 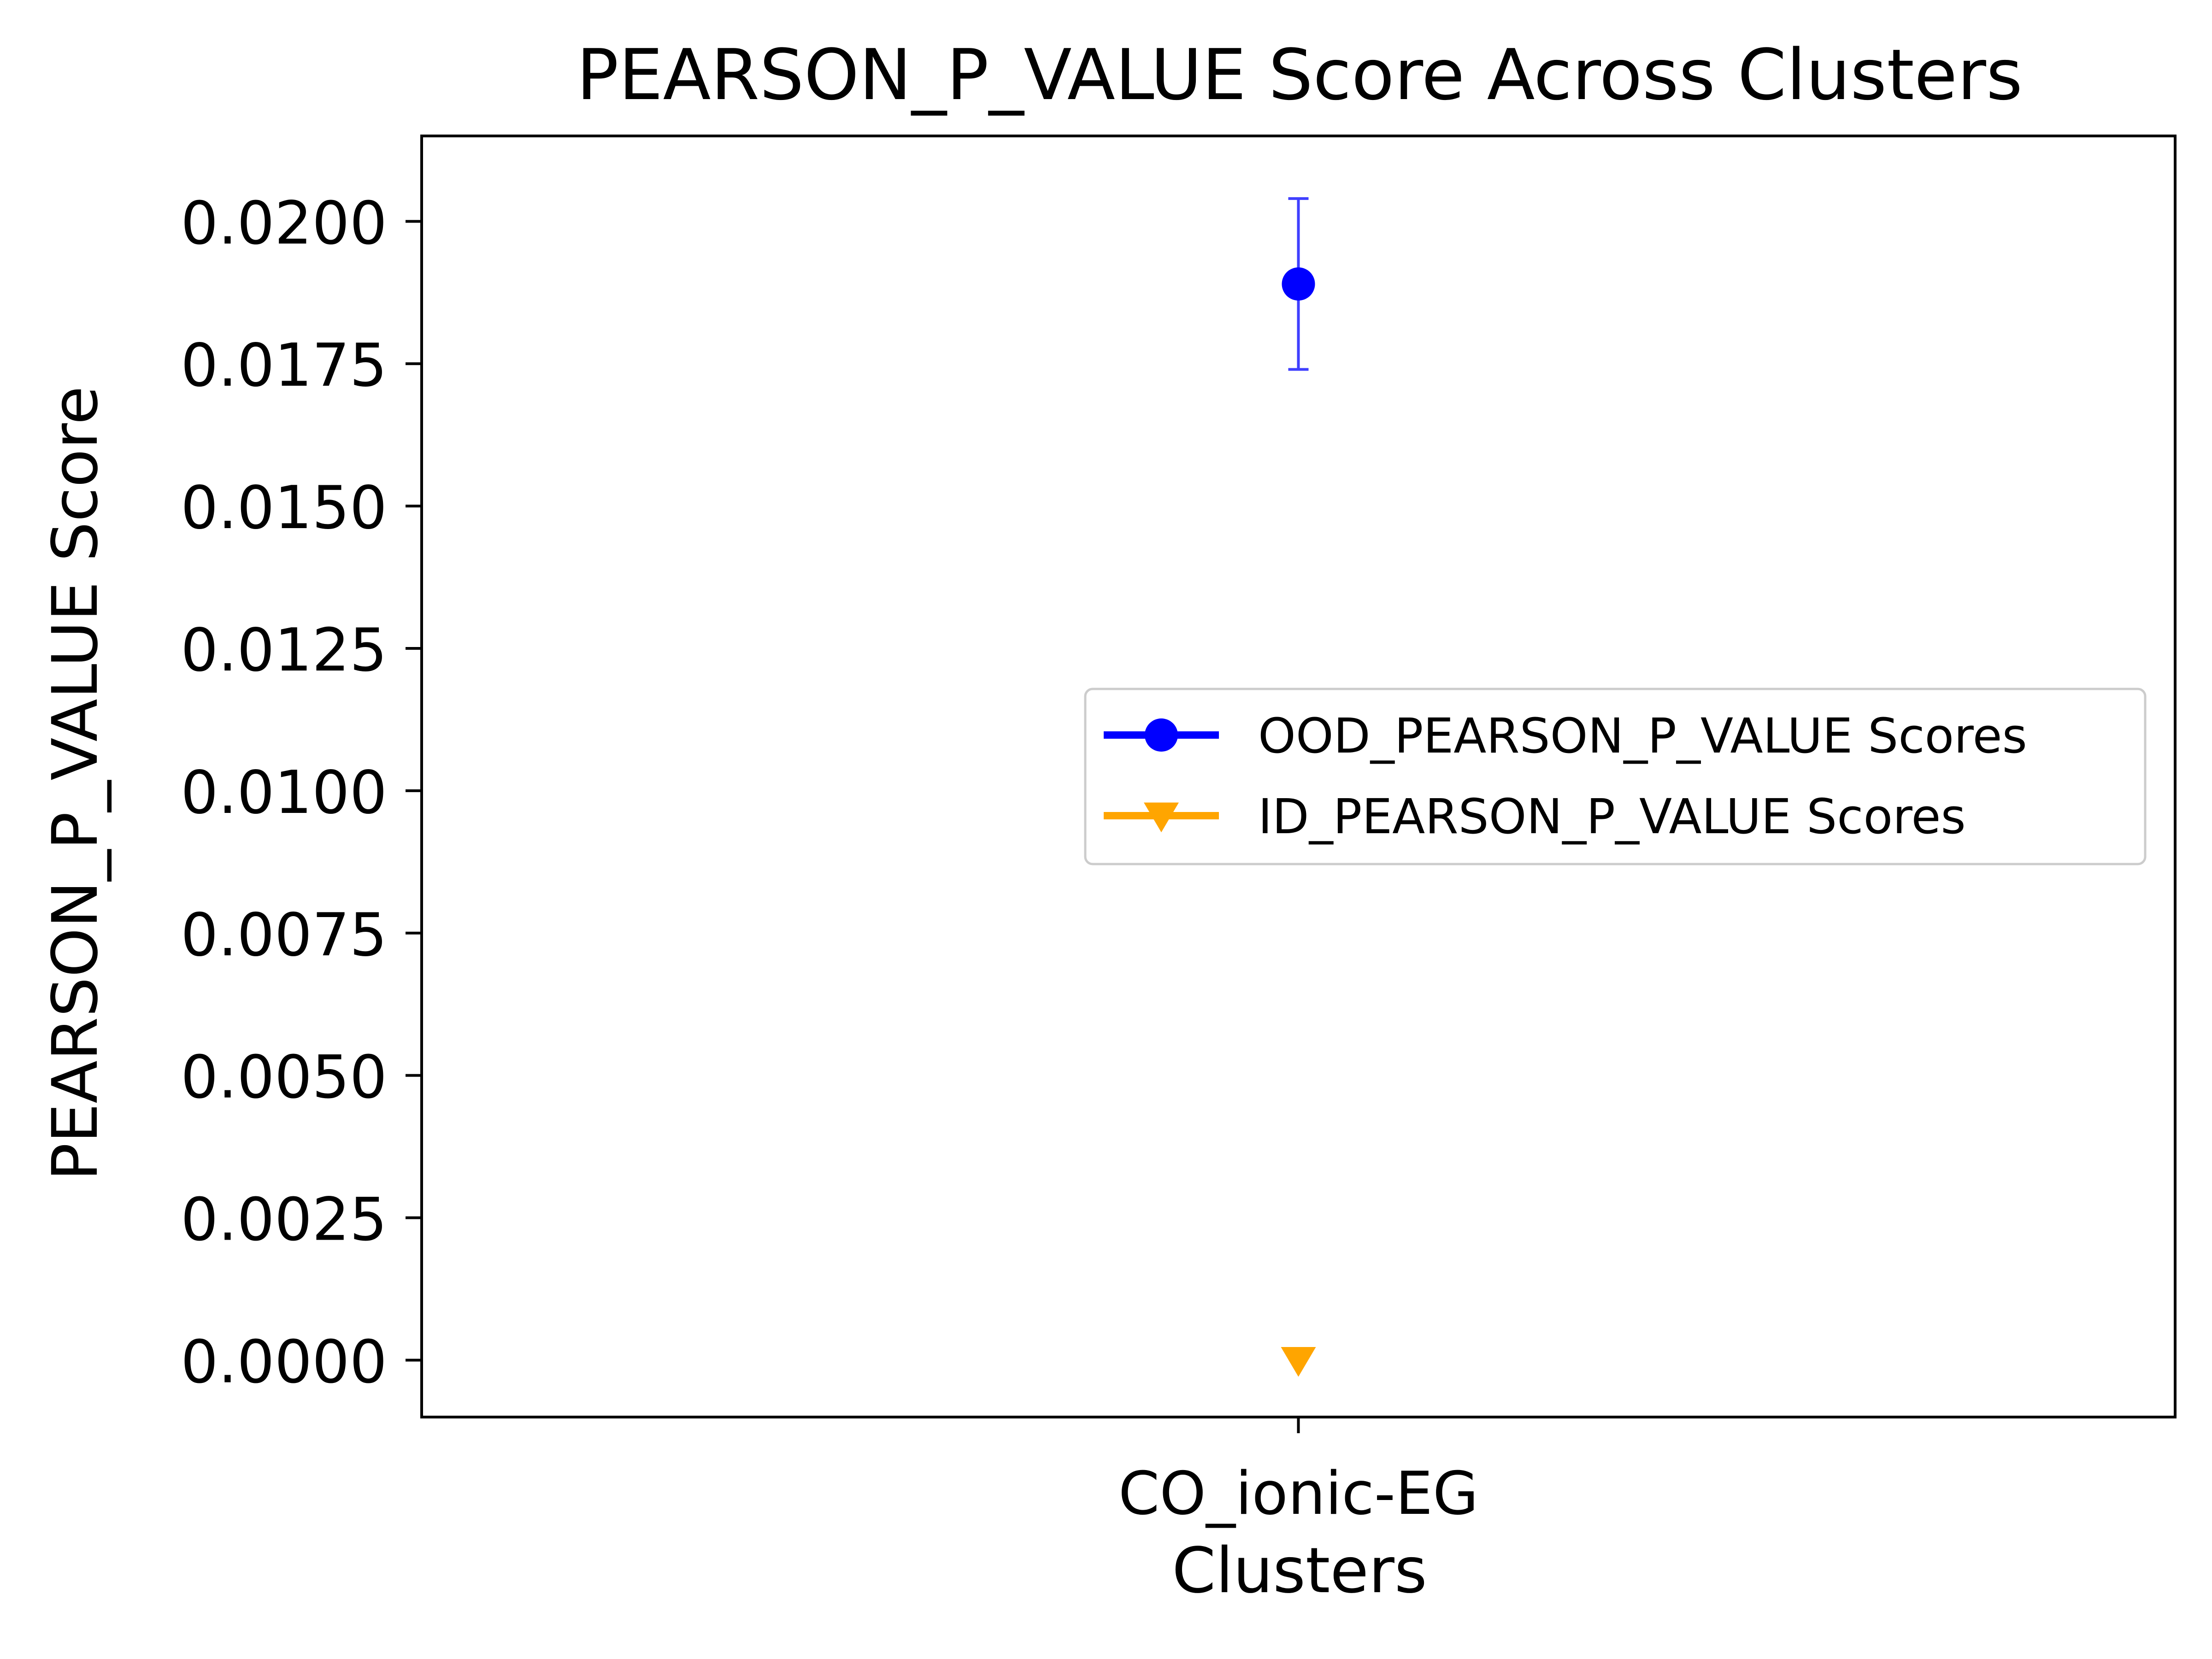 I want to click on legend-label: ID_PEARSON_P_VALUE Scores, so click(x=1612, y=816).